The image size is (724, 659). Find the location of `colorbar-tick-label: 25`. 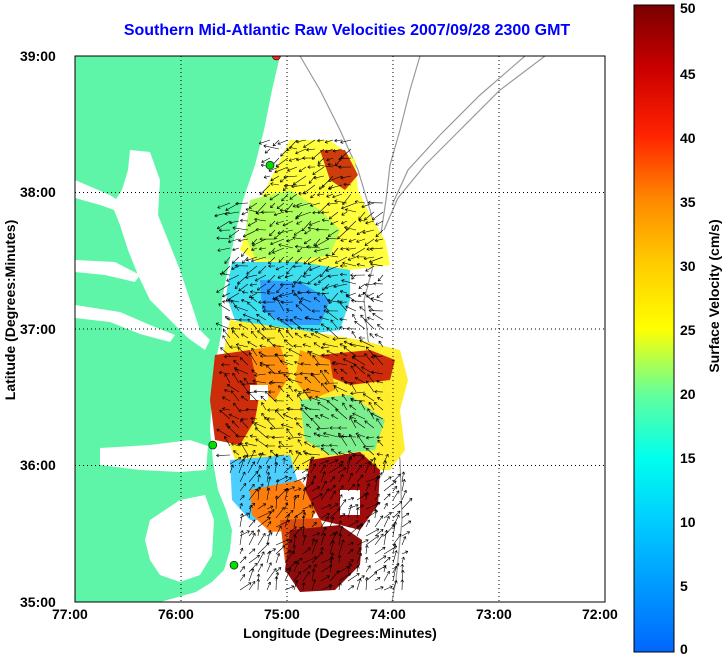

colorbar-tick-label: 25 is located at coordinates (688, 330).